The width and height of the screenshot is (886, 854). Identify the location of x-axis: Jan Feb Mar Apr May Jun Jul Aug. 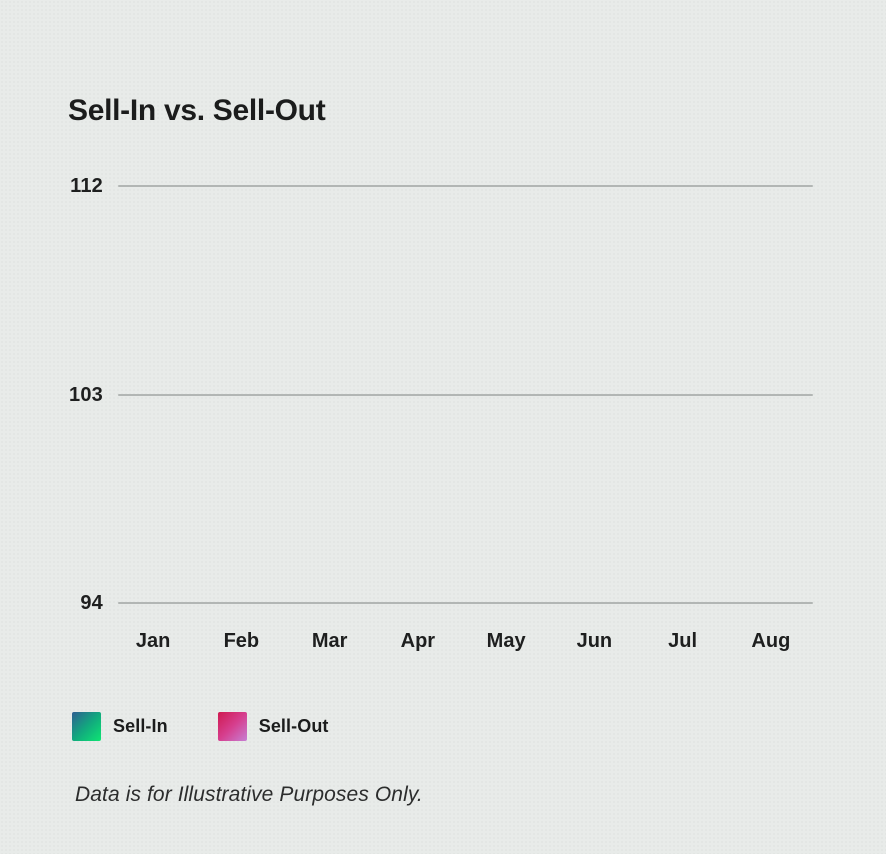
(462, 641).